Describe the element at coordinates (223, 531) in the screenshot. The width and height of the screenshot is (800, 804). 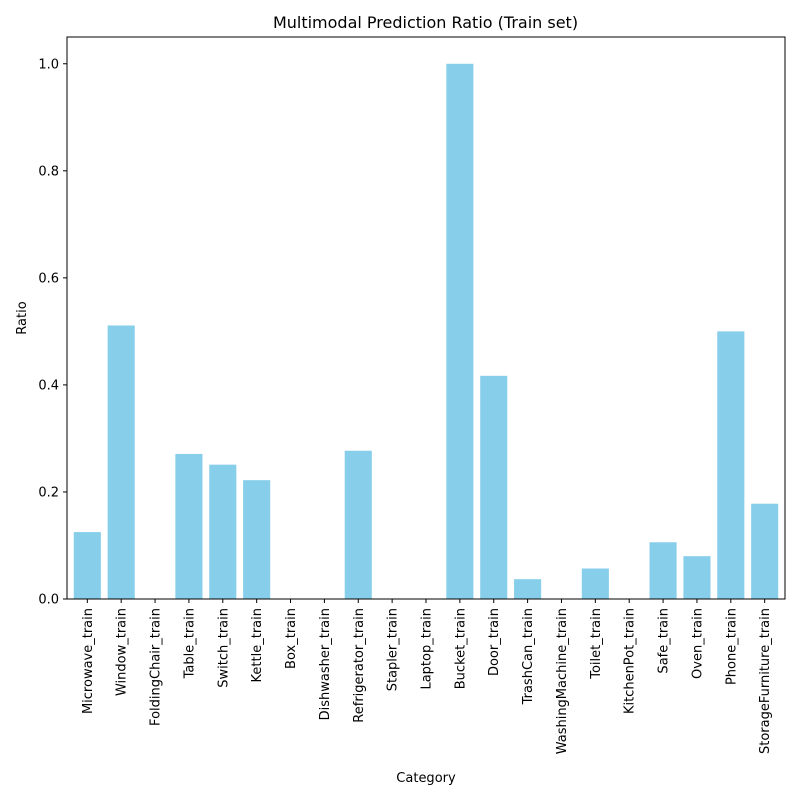
I see `bar-Switch_train` at that location.